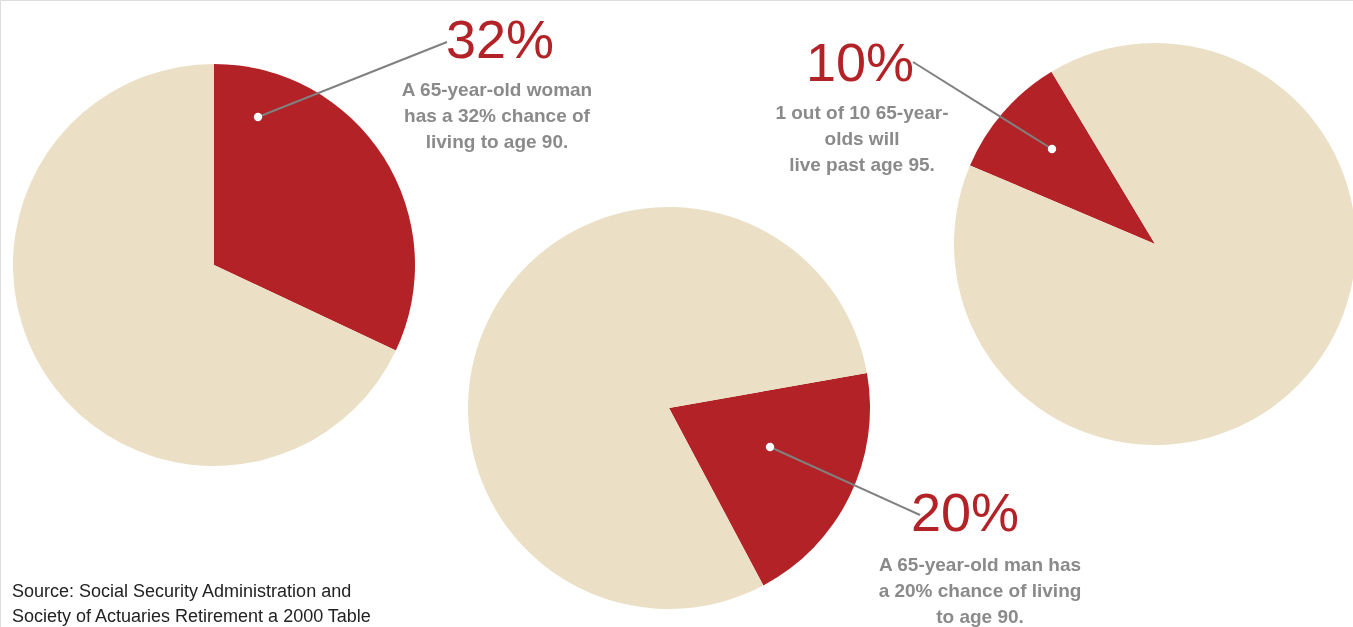 Image resolution: width=1353 pixels, height=627 pixels. What do you see at coordinates (965, 512) in the screenshot?
I see `text: 20%` at bounding box center [965, 512].